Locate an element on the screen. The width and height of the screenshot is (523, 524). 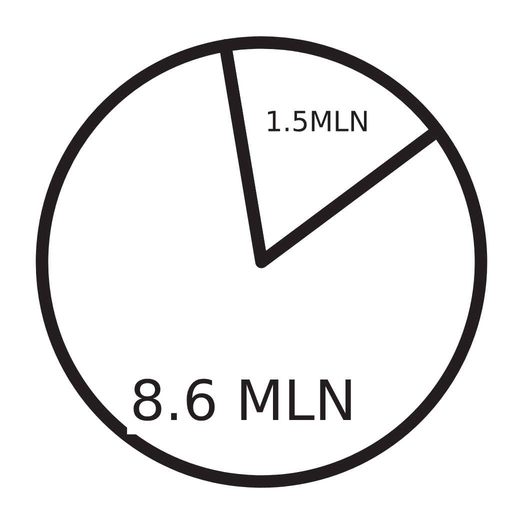
text: 8.6 MLN is located at coordinates (242, 399).